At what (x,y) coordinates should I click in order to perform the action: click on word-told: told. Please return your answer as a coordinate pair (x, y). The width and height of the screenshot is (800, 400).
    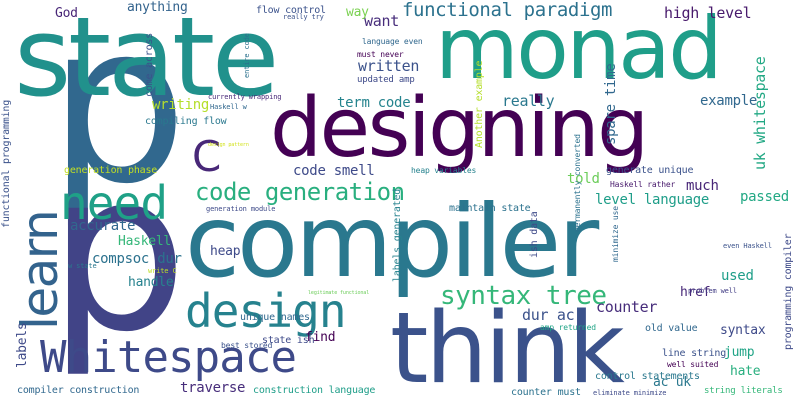
    Looking at the image, I should click on (583, 179).